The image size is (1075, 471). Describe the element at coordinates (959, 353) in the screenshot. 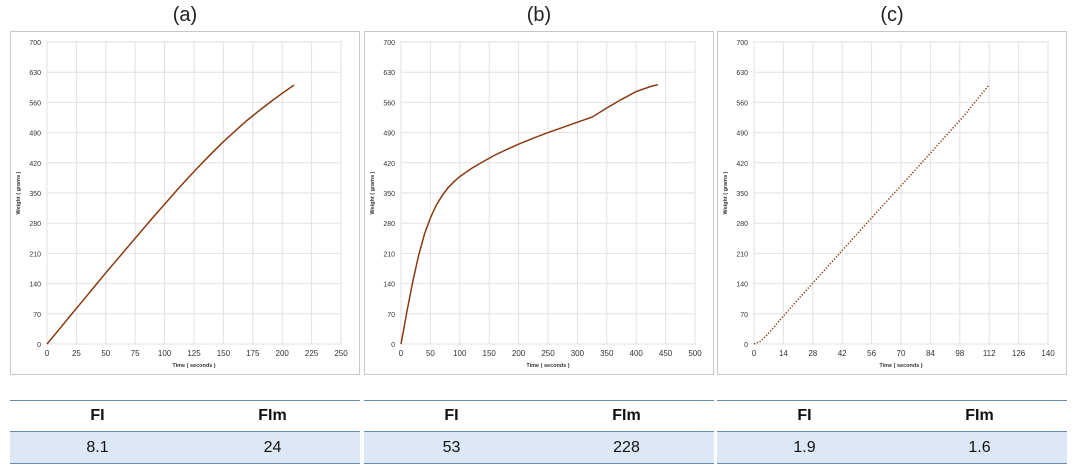

I see `x-tick-label: 98` at that location.